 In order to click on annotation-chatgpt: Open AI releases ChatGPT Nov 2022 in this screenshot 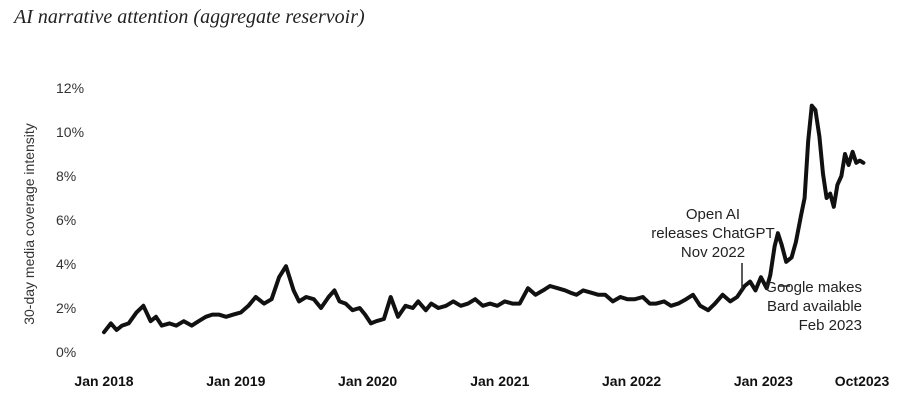, I will do `click(713, 248)`.